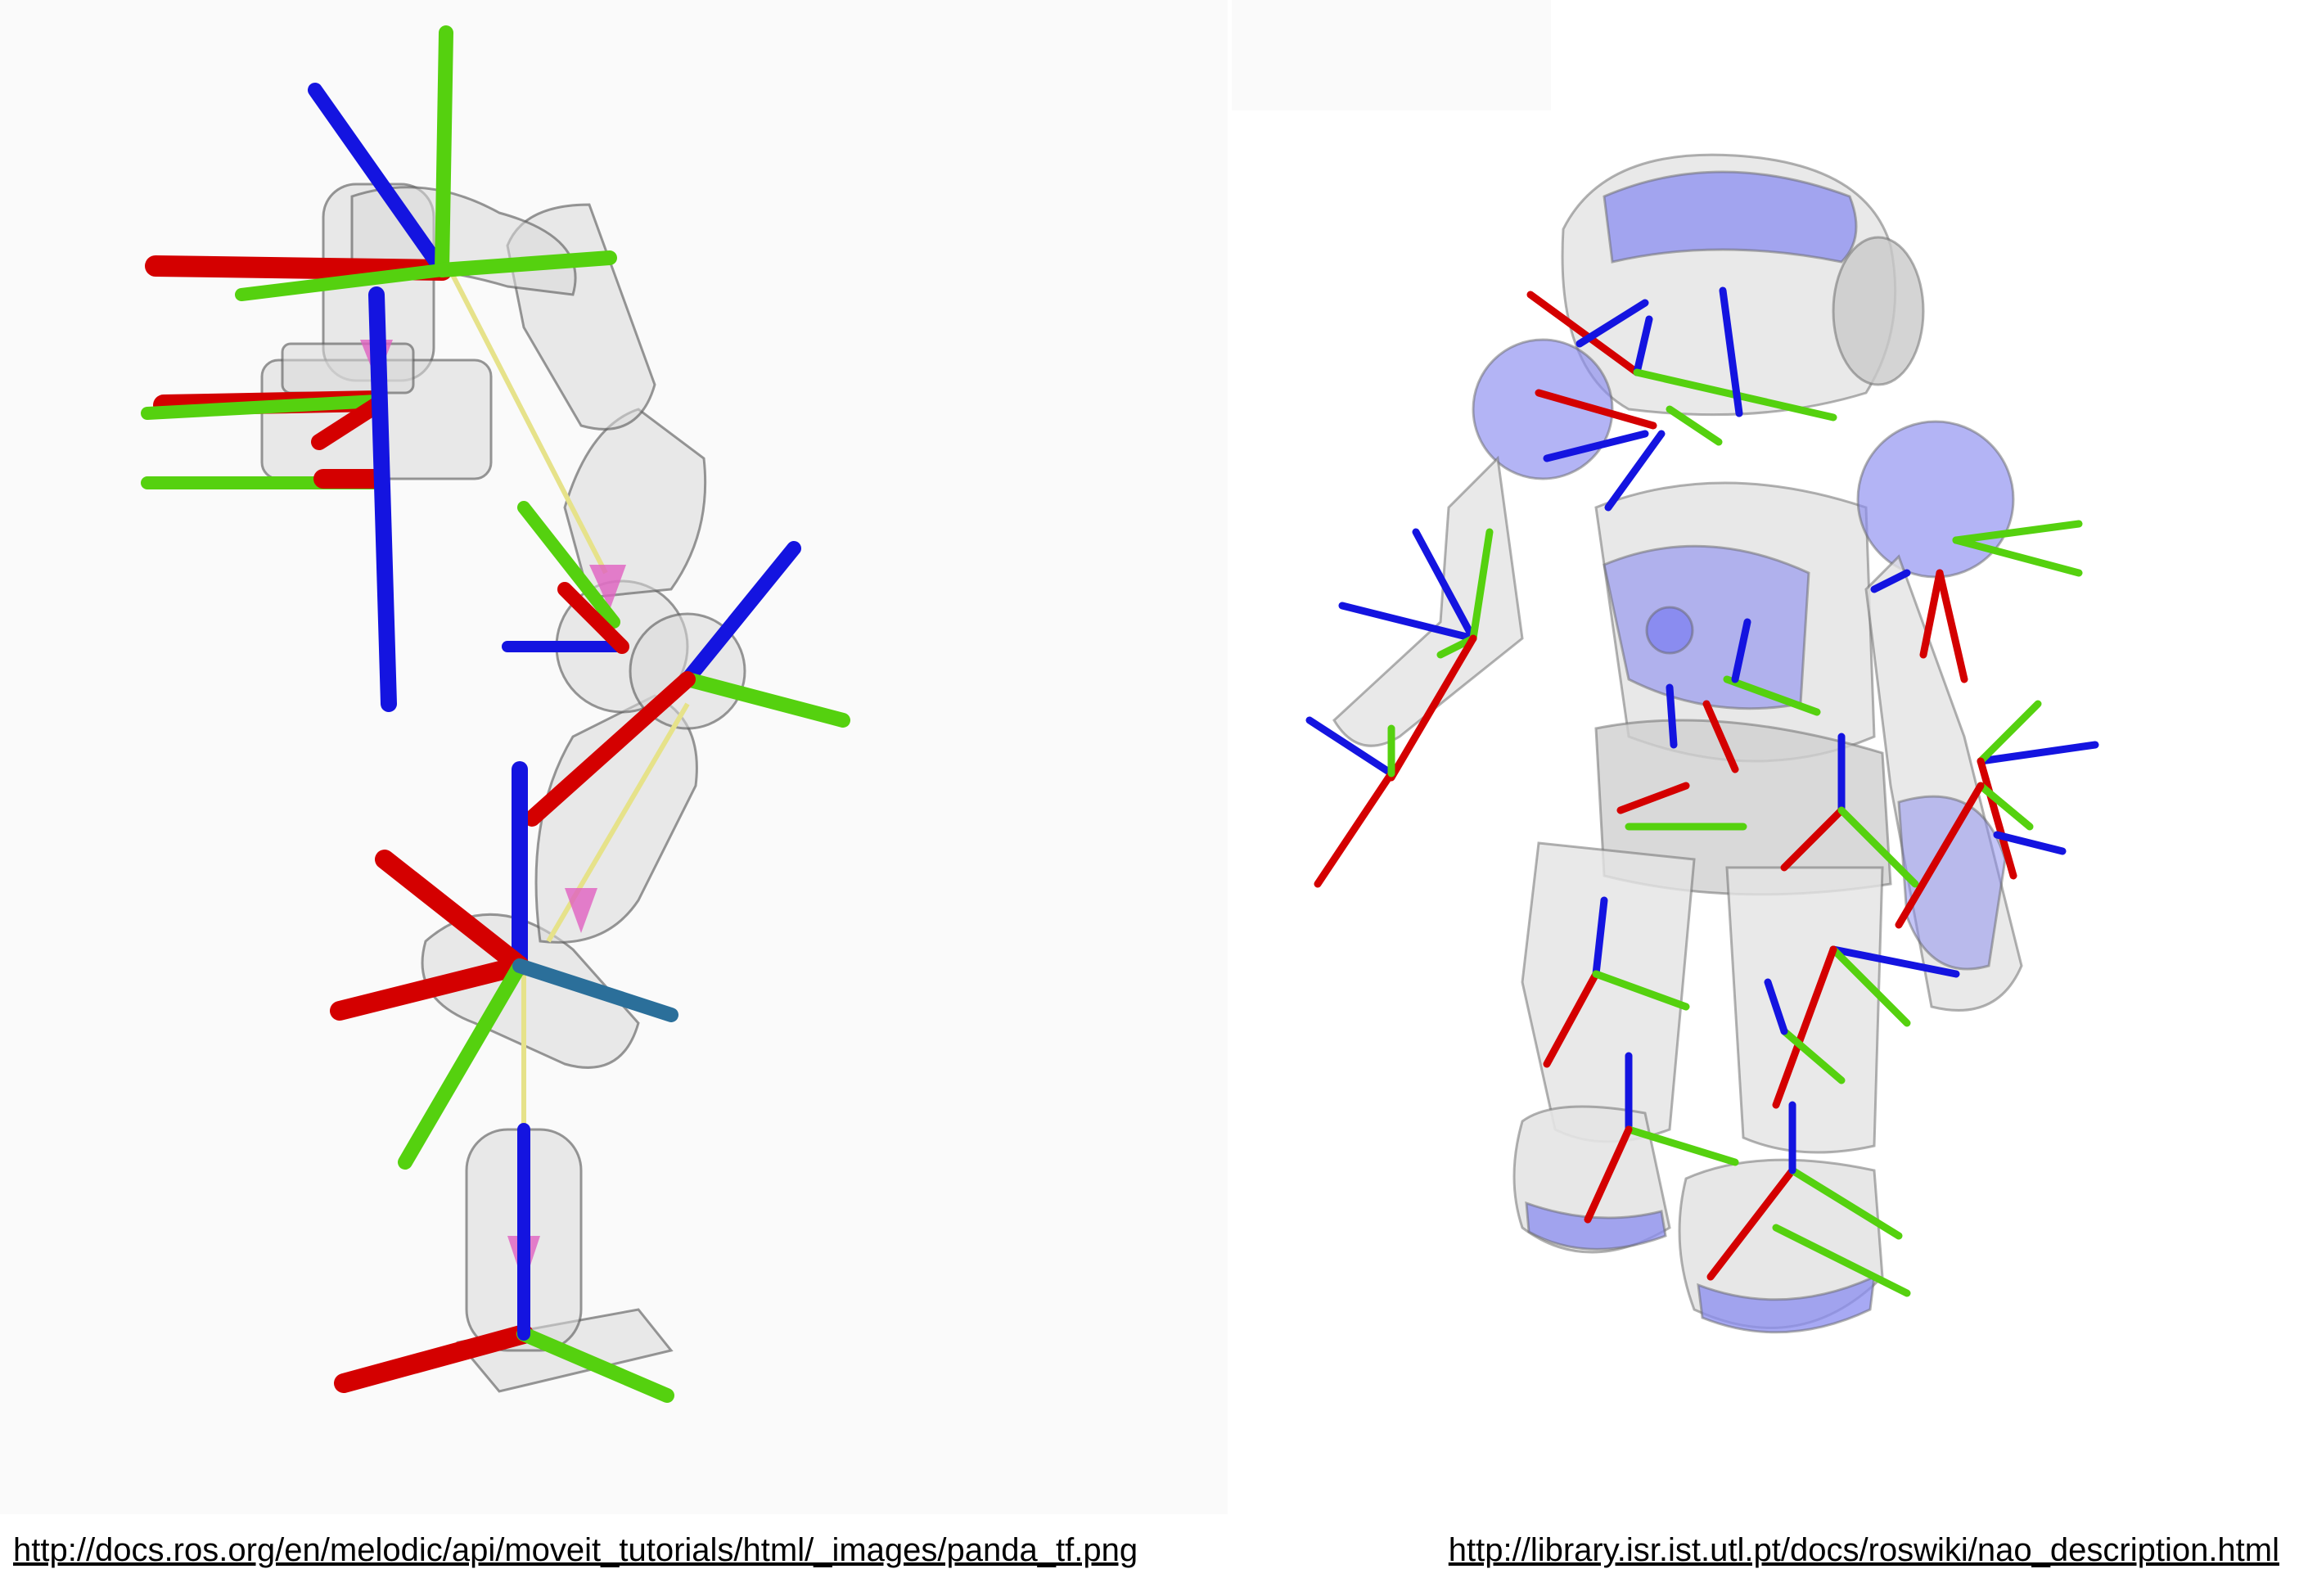 The height and width of the screenshot is (1596, 2299). I want to click on nao-background-strip, so click(1391, 55).